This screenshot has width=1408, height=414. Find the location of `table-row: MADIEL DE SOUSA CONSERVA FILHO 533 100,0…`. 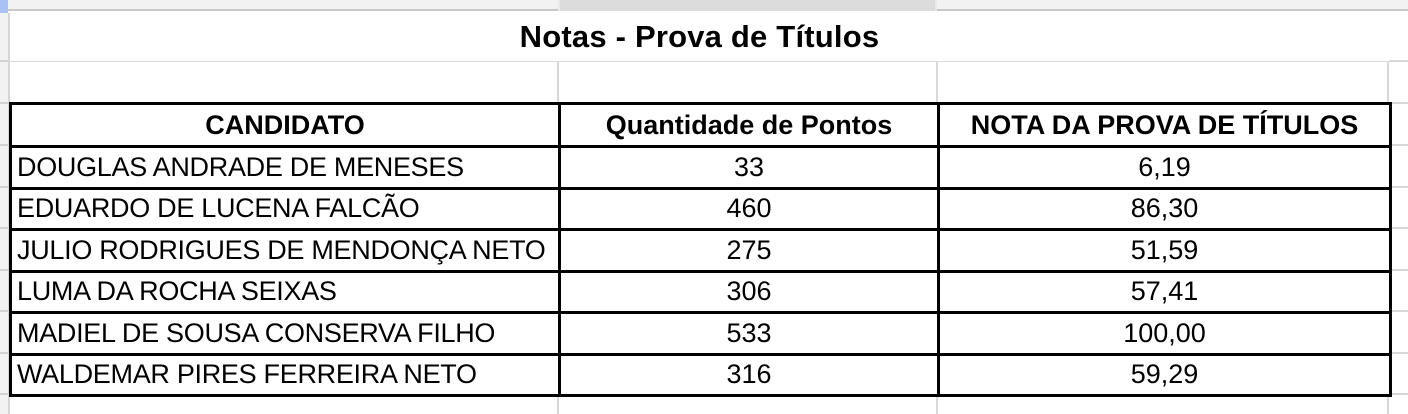

table-row: MADIEL DE SOUSA CONSERVA FILHO 533 100,0… is located at coordinates (700, 333).